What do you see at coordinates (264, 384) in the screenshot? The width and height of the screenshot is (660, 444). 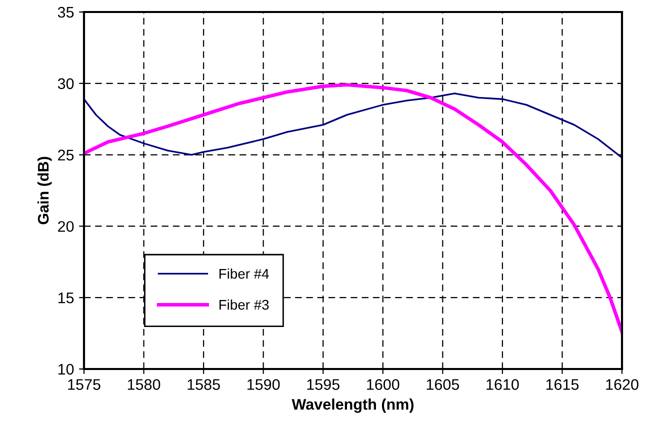 I see `x-tick-label: 1590` at bounding box center [264, 384].